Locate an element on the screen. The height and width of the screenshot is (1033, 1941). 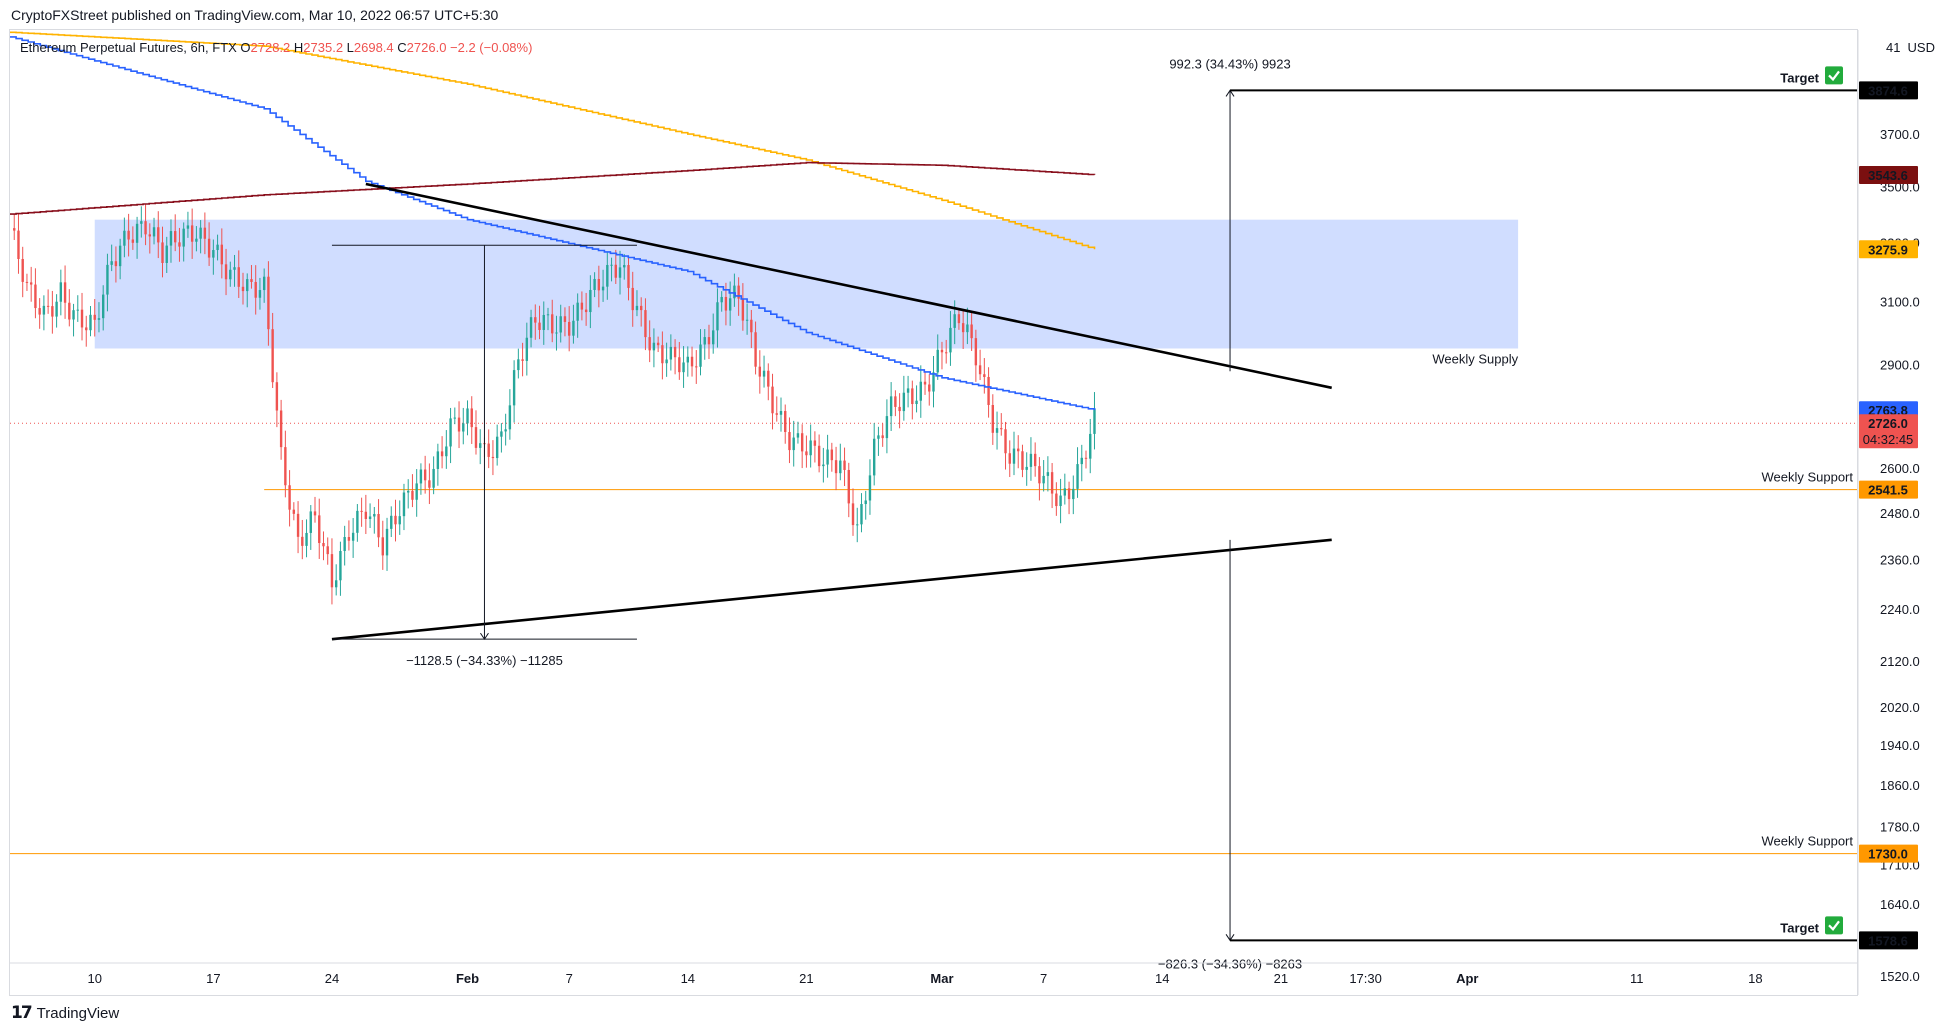
moving-average-yellow is located at coordinates (553, 140).